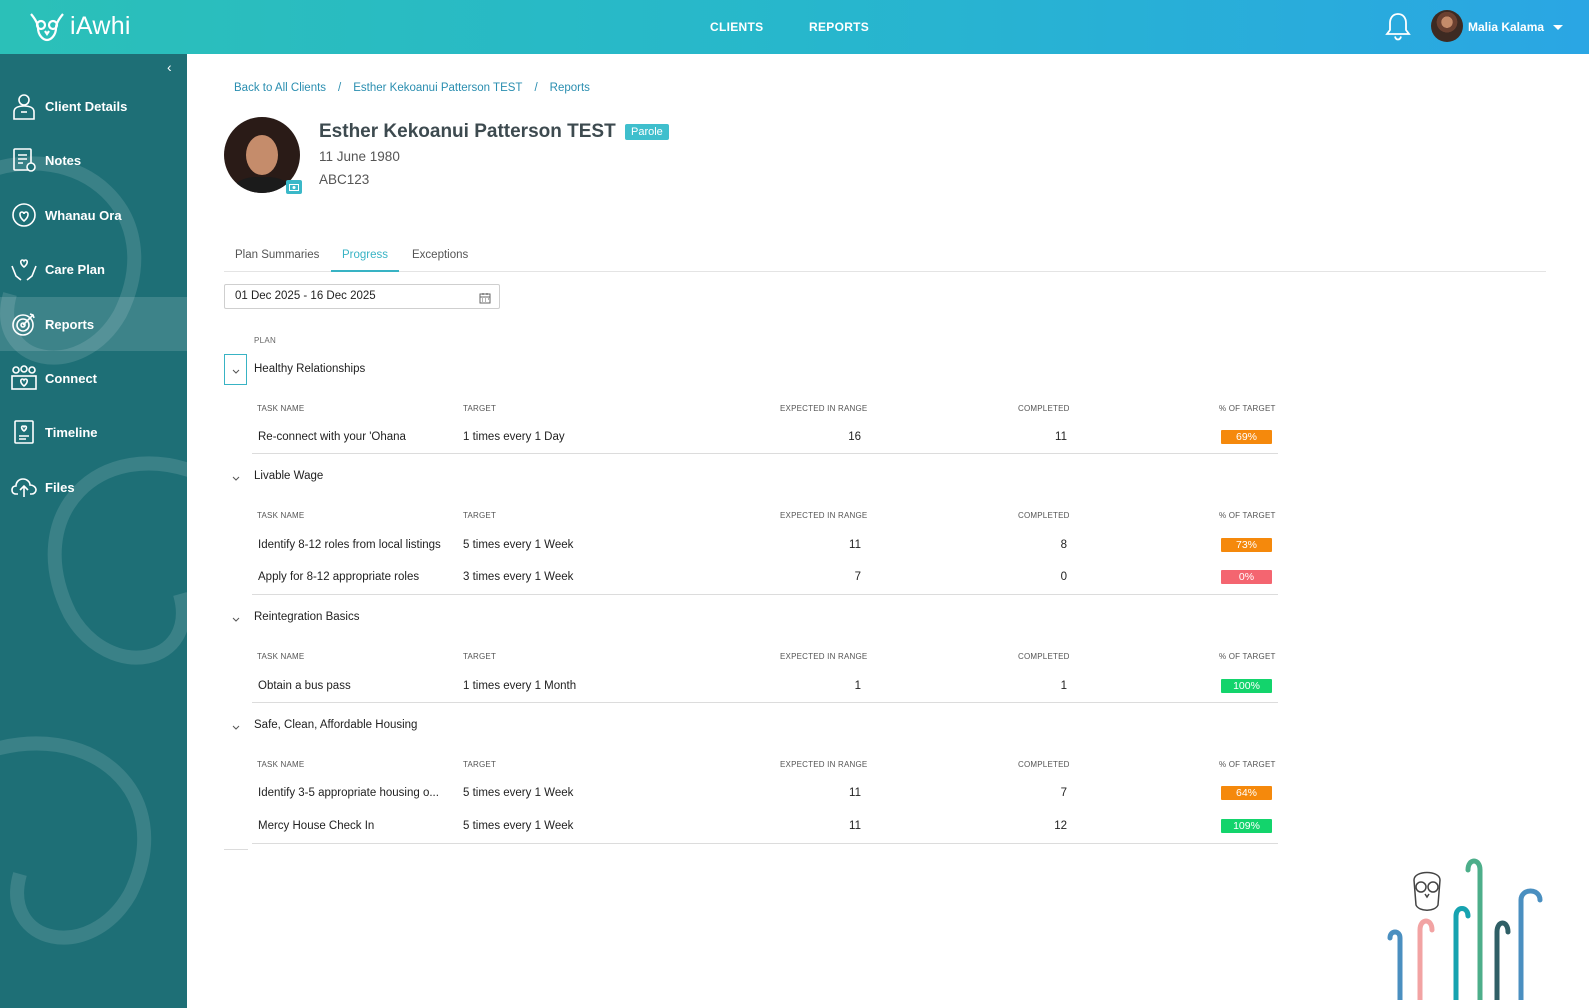 The image size is (1589, 1008). Describe the element at coordinates (857, 577) in the screenshot. I see `task-expected: 7` at that location.